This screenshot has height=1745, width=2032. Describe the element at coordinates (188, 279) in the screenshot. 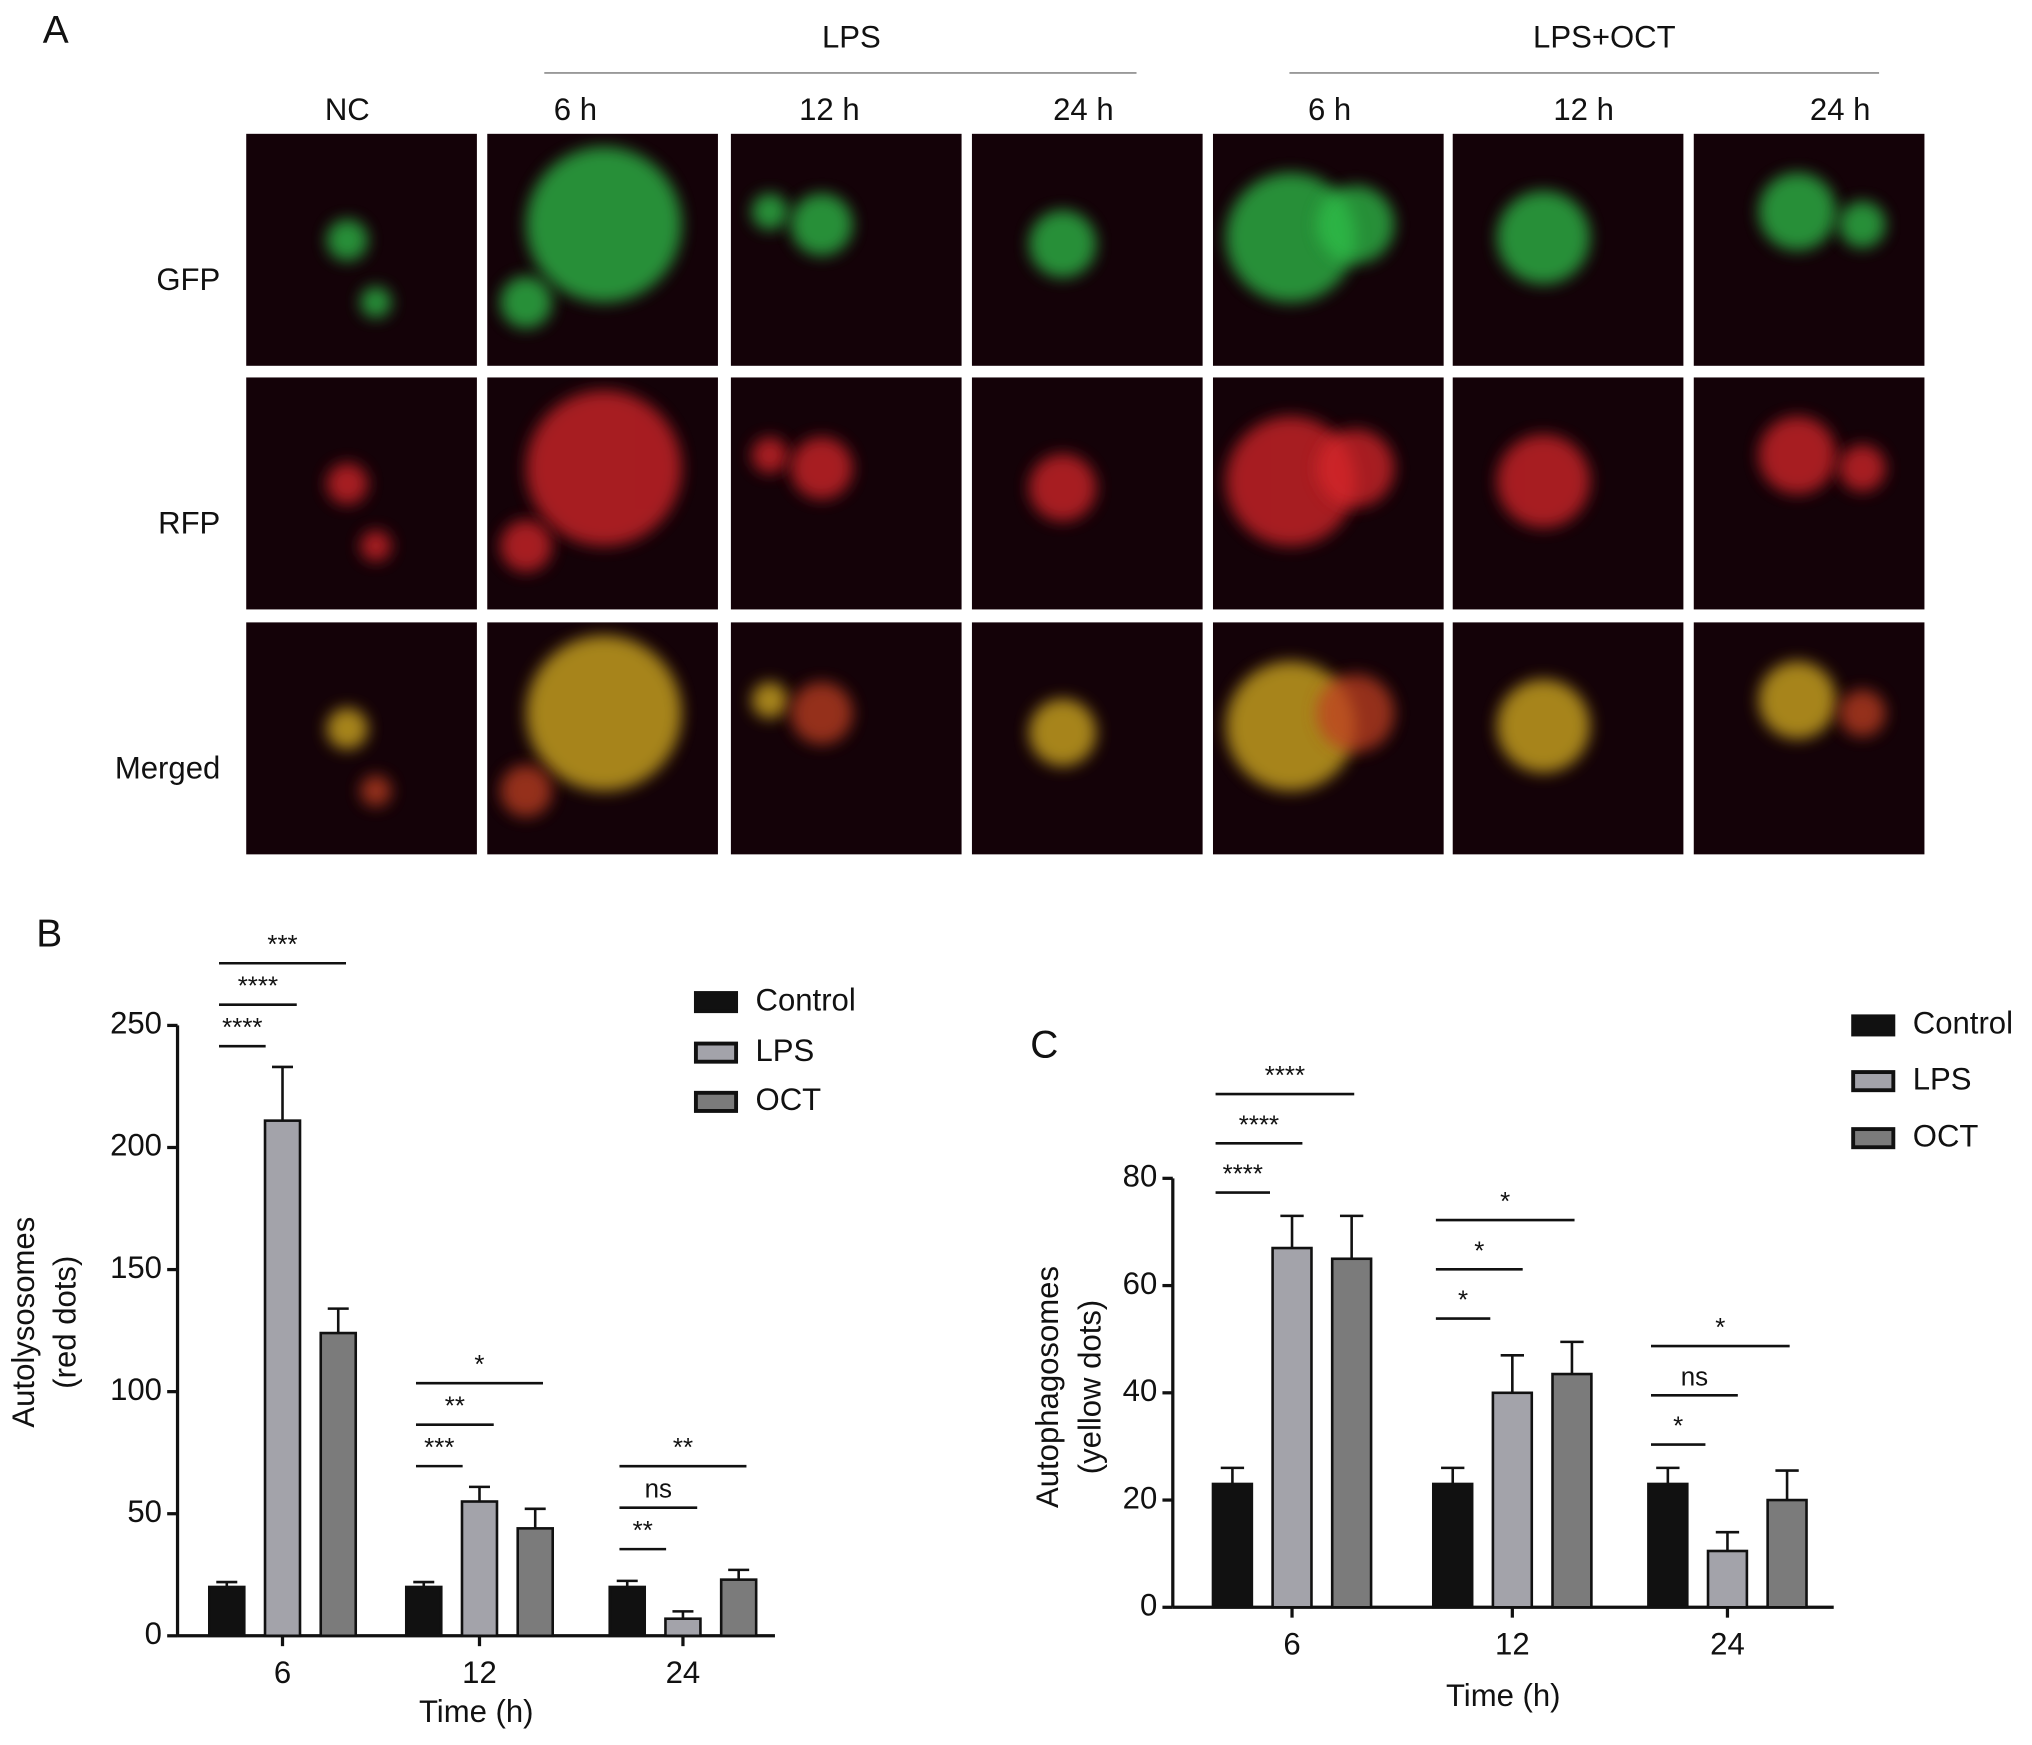

I see `row-label: GFP` at that location.